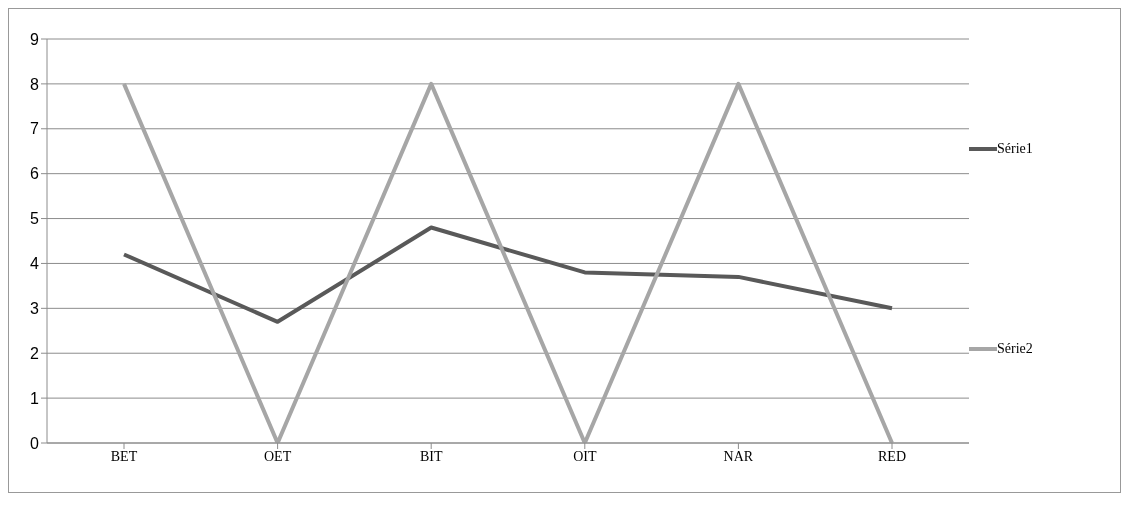  What do you see at coordinates (35, 84) in the screenshot?
I see `y-tick-label: 8` at bounding box center [35, 84].